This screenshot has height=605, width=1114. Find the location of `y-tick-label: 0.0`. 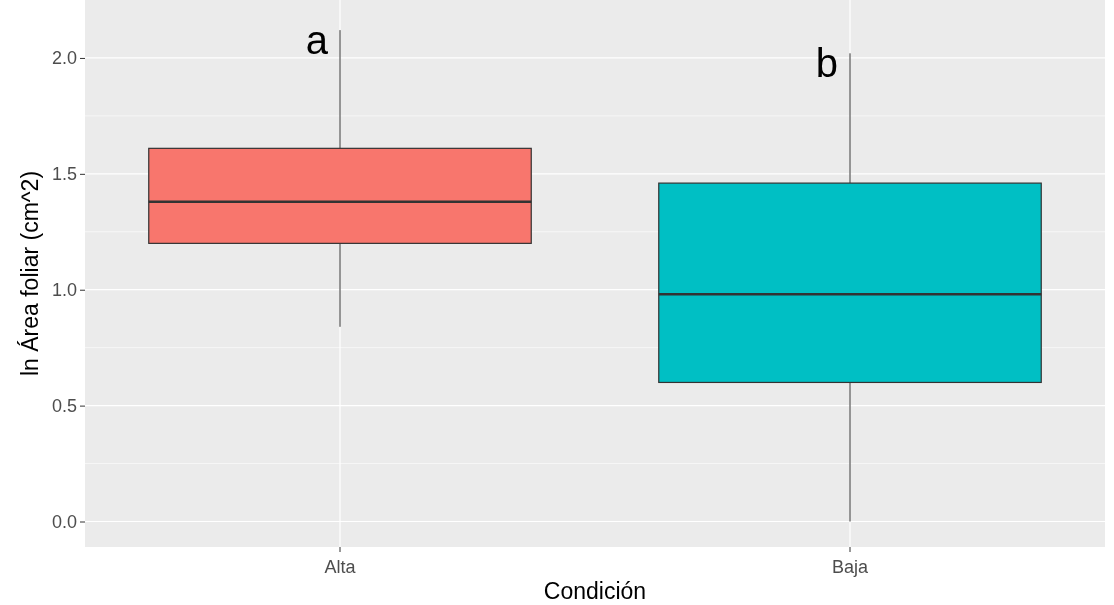

y-tick-label: 0.0 is located at coordinates (64, 521).